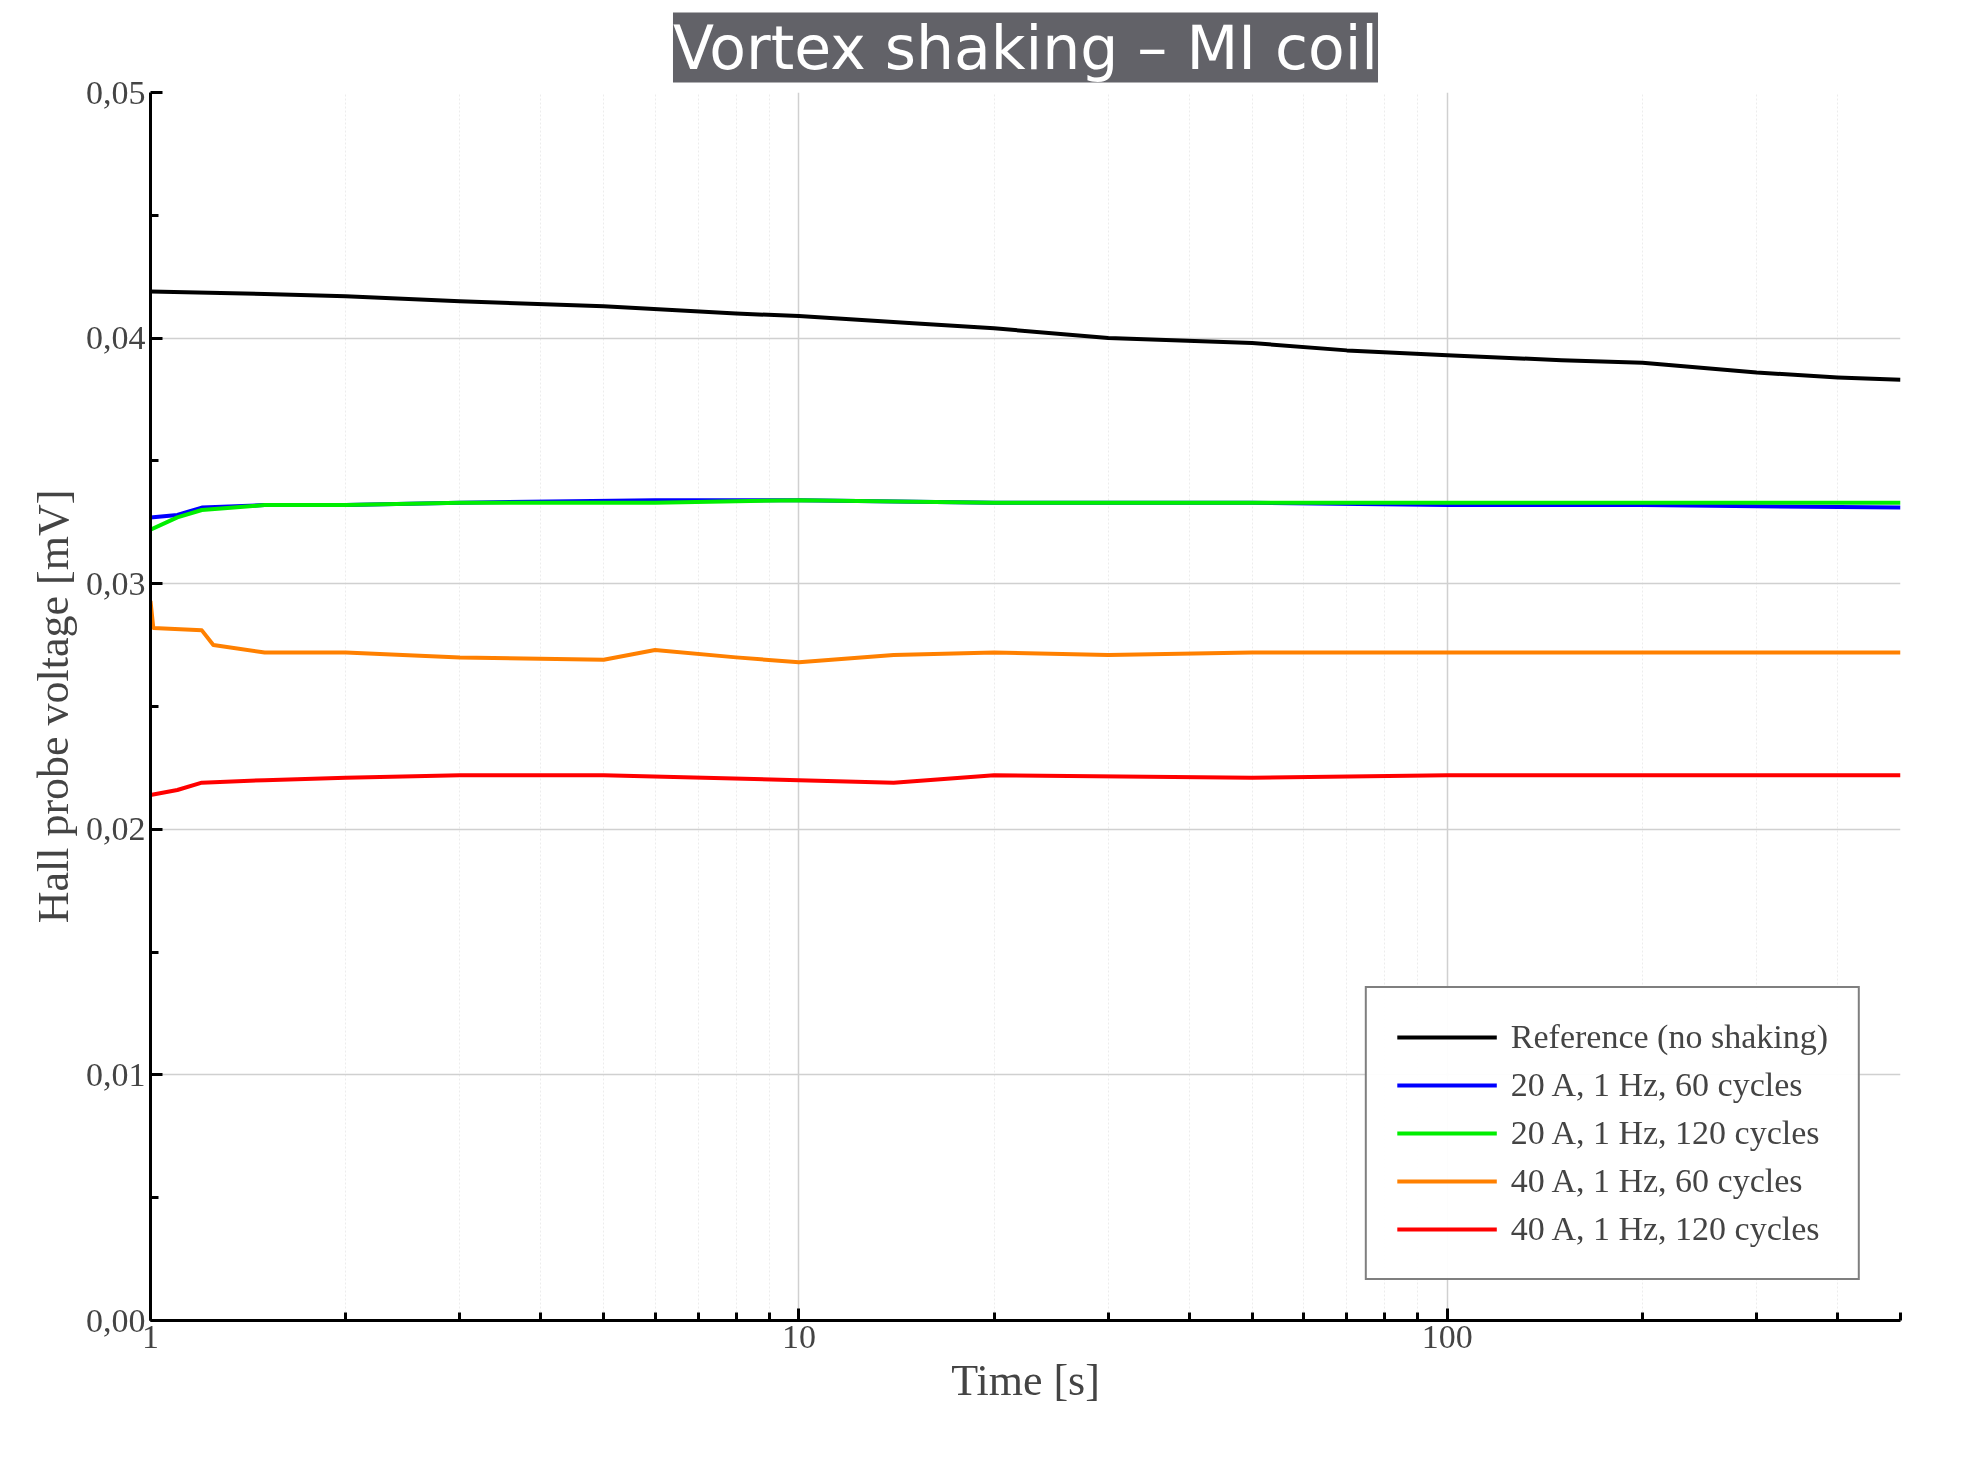 This screenshot has height=1475, width=1987. What do you see at coordinates (116, 338) in the screenshot?
I see `y-tick-label: 0,04` at bounding box center [116, 338].